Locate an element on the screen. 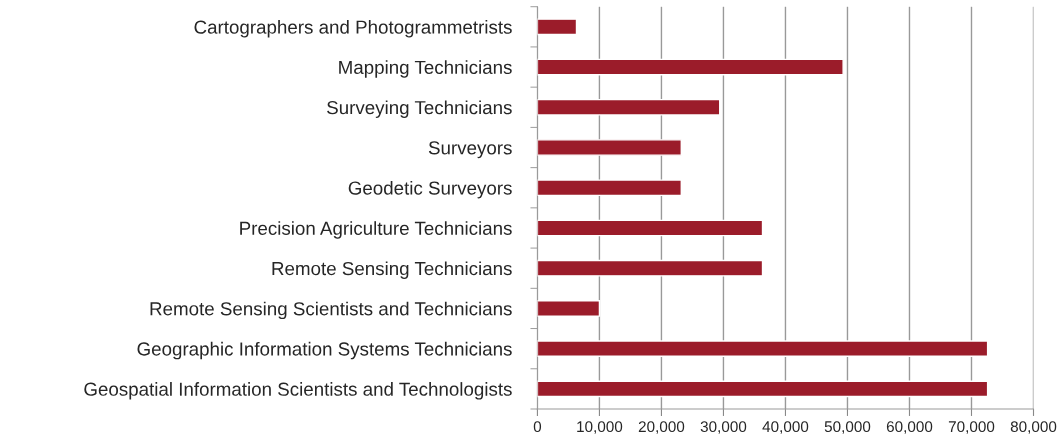 The image size is (1060, 447). x-tick-label: 30,000 is located at coordinates (723, 427).